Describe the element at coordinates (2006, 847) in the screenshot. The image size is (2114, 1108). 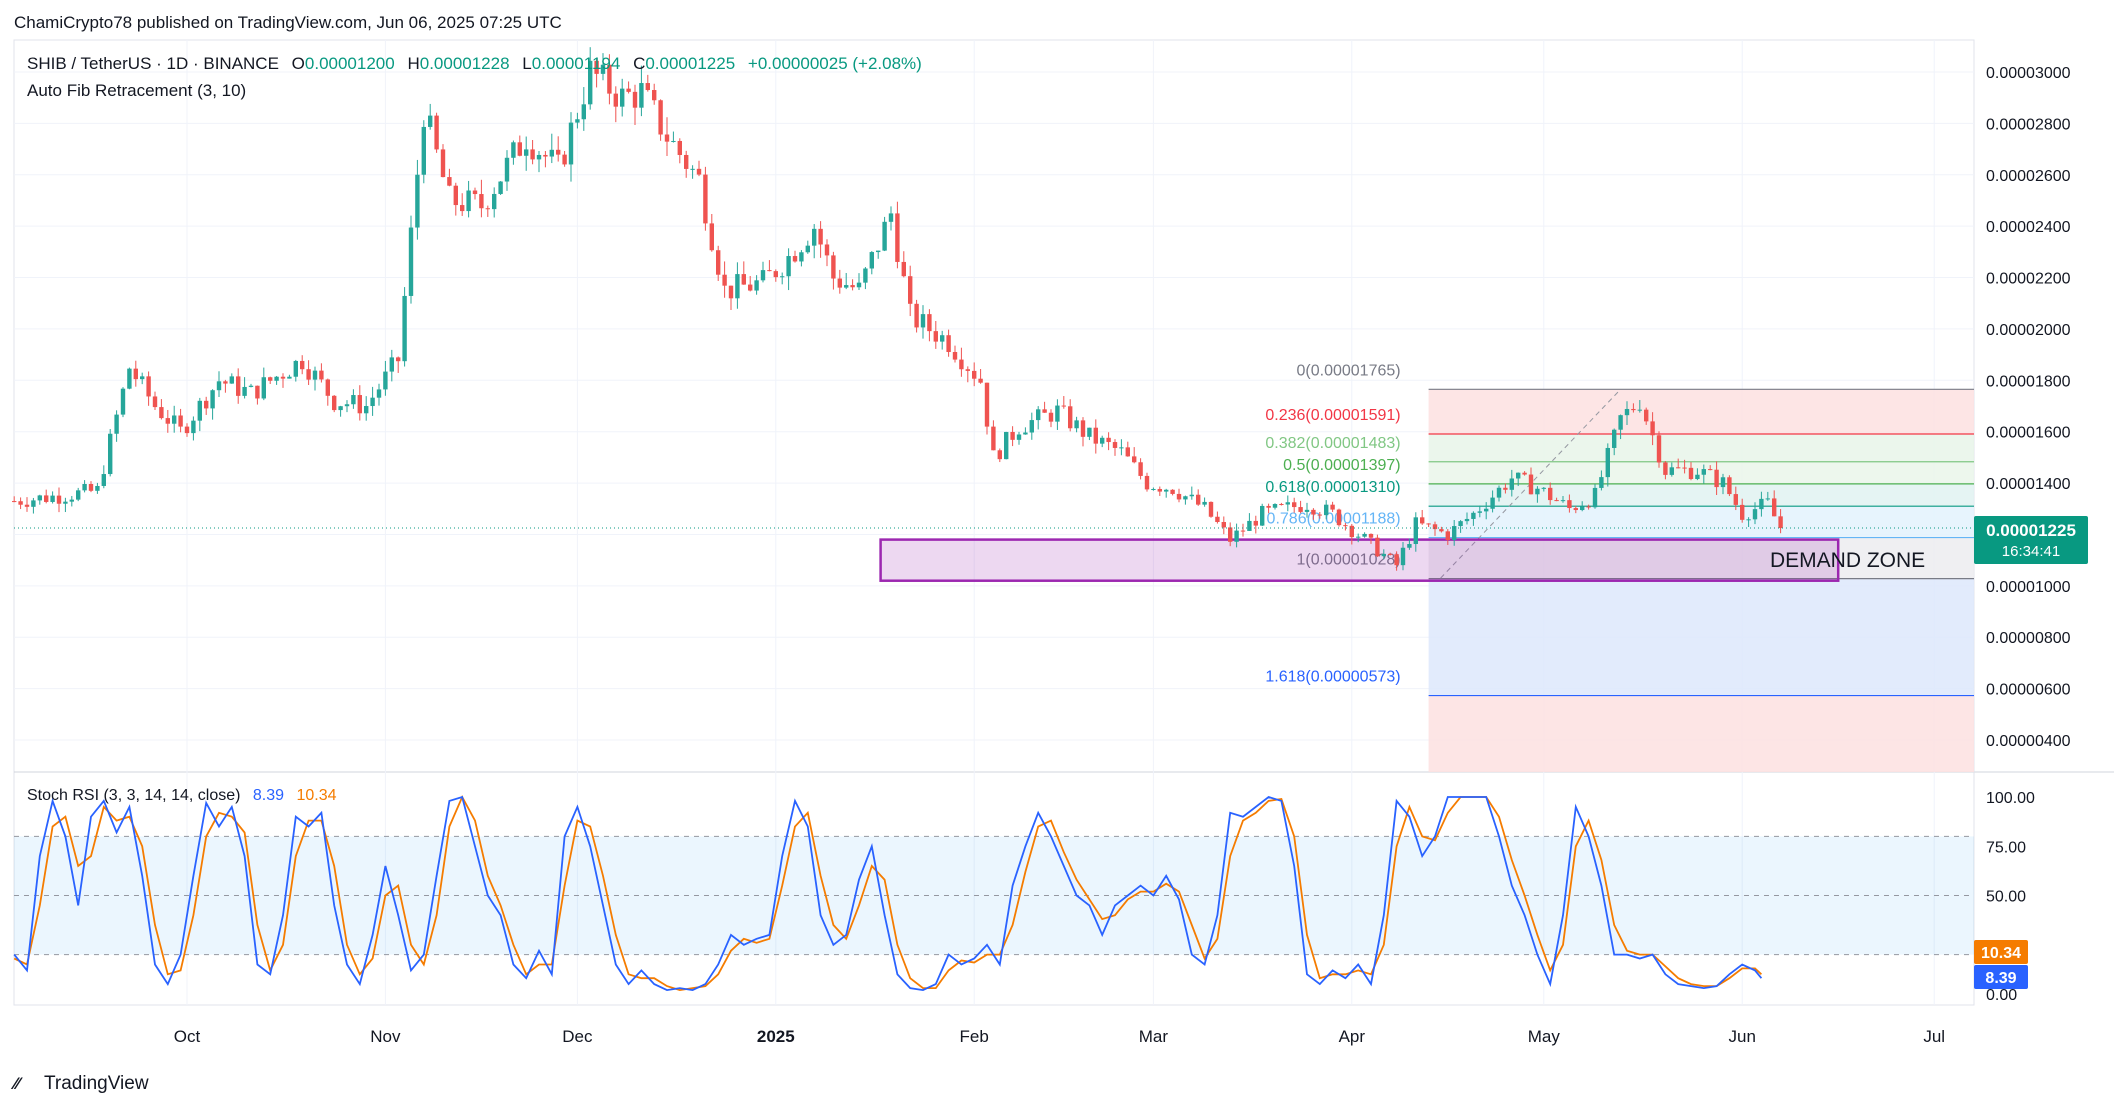
I see `stoch-tick-label: 75.00` at that location.